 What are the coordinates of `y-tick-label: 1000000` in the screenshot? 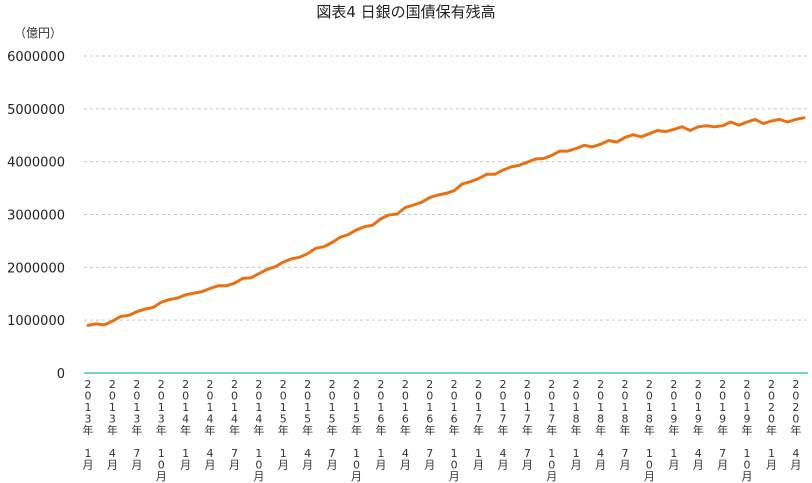 It's located at (36, 321).